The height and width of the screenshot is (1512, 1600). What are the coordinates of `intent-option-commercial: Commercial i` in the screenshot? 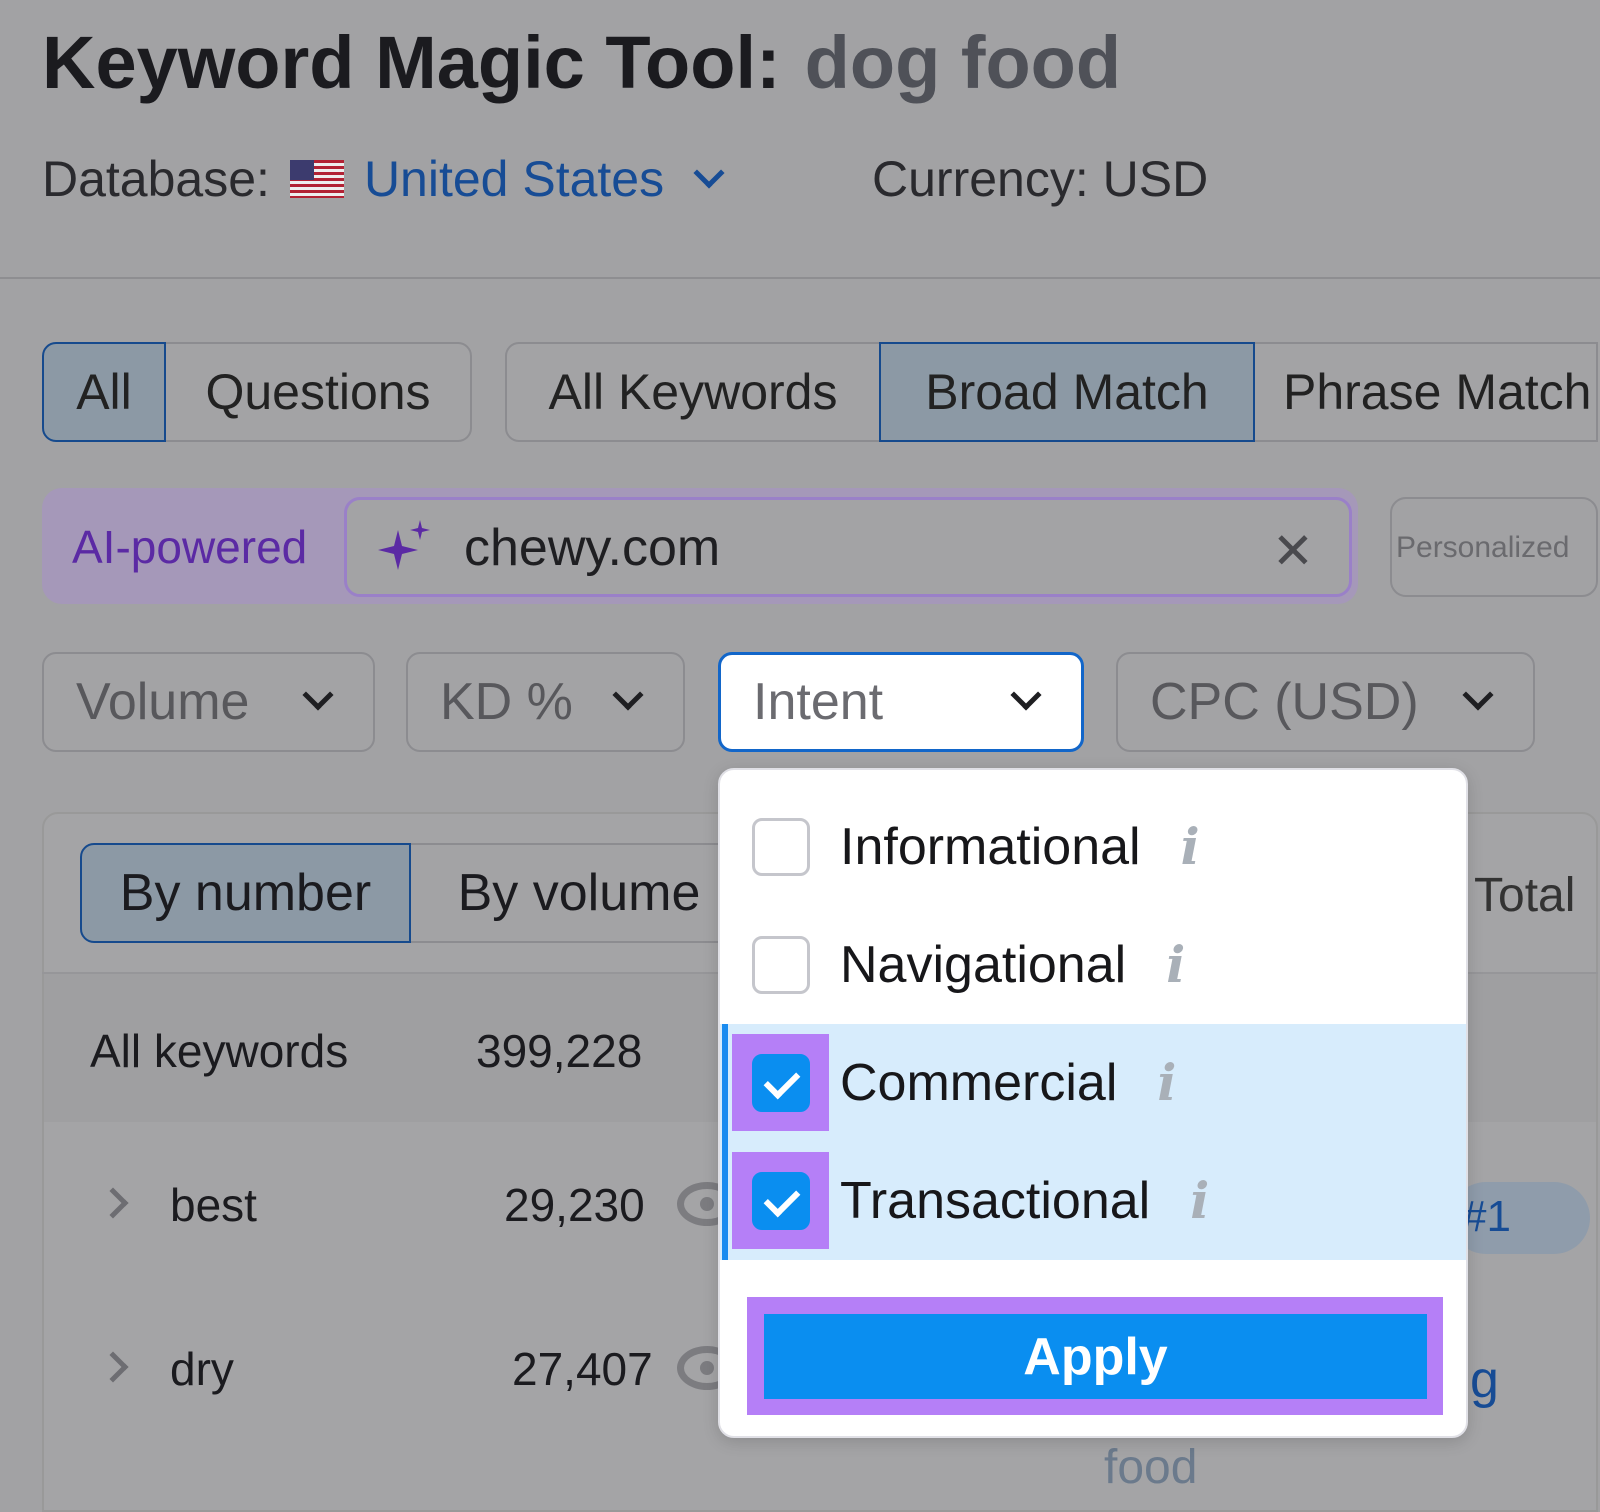 It's located at (1093, 1083).